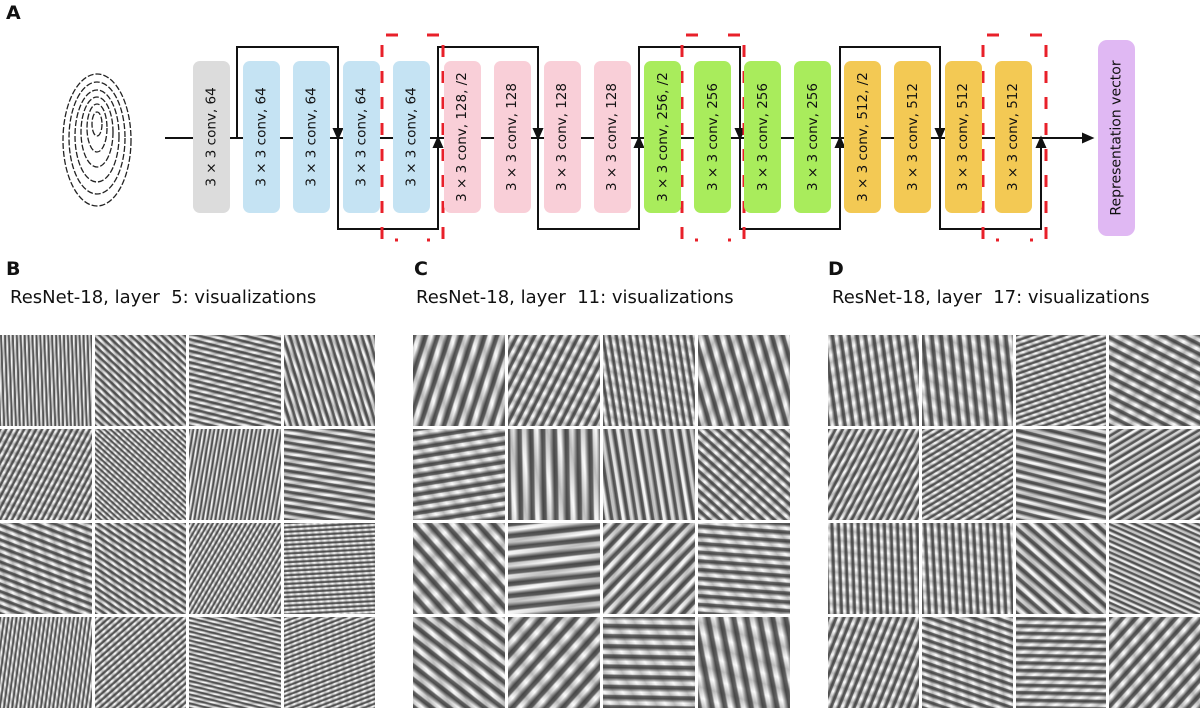 The height and width of the screenshot is (708, 1200). I want to click on representation-vector-label: Representation vector, so click(1116, 138).